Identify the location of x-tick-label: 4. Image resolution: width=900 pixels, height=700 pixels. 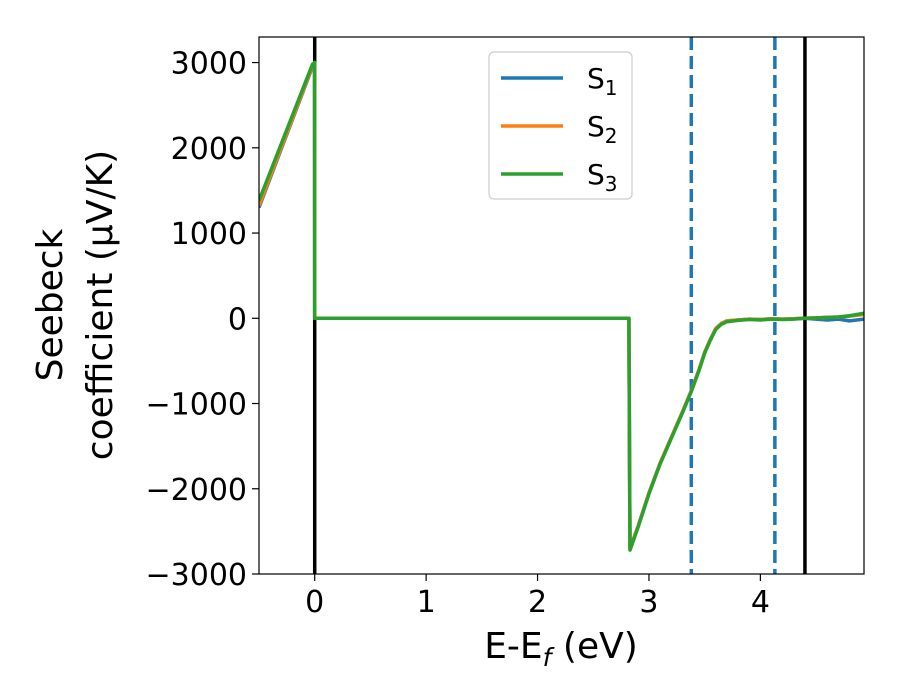
(760, 602).